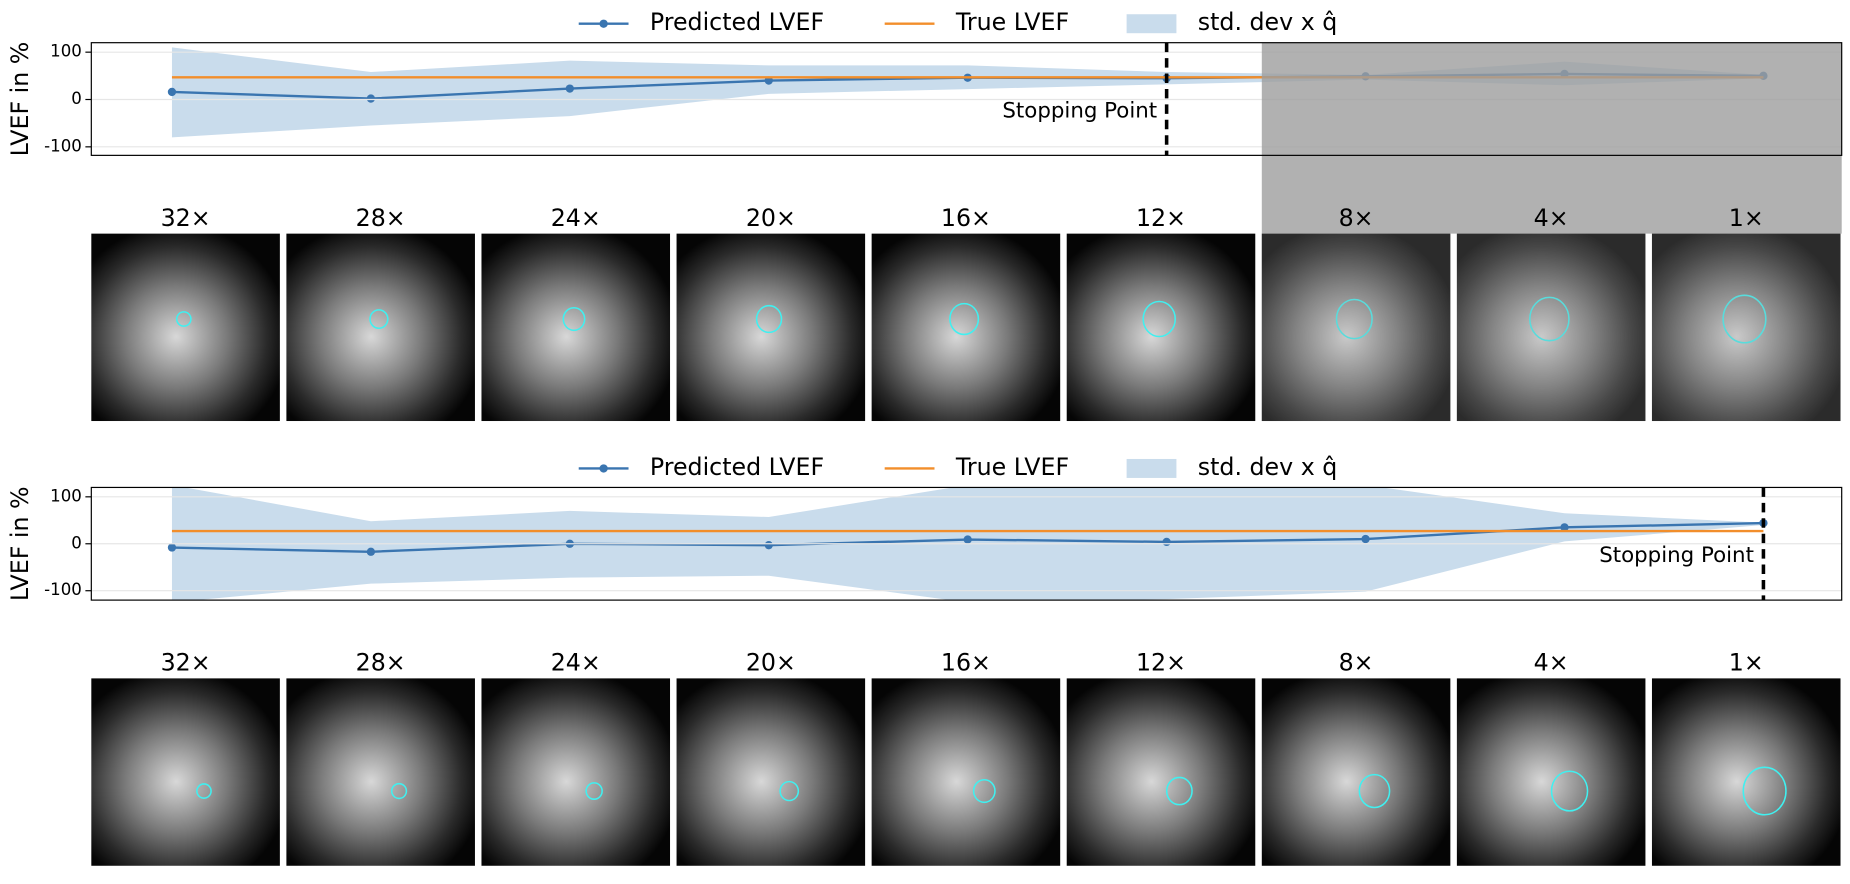  What do you see at coordinates (1551, 138) in the screenshot?
I see `after-stop-shade` at bounding box center [1551, 138].